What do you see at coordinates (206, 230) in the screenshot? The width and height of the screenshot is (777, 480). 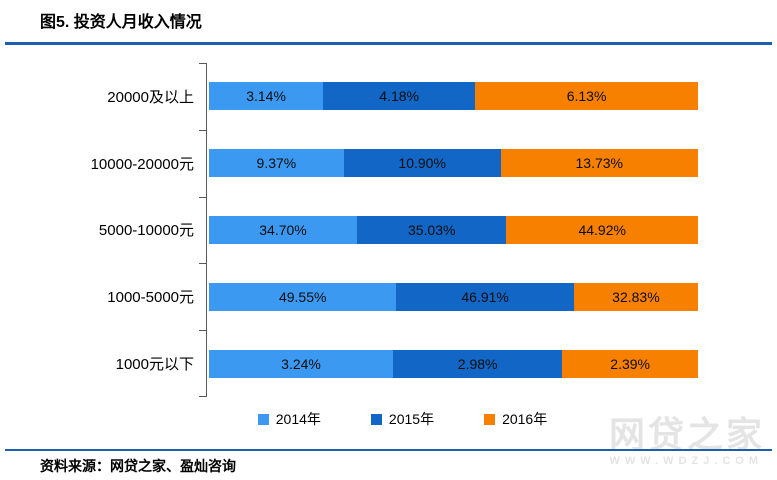 I see `y-axis-line` at bounding box center [206, 230].